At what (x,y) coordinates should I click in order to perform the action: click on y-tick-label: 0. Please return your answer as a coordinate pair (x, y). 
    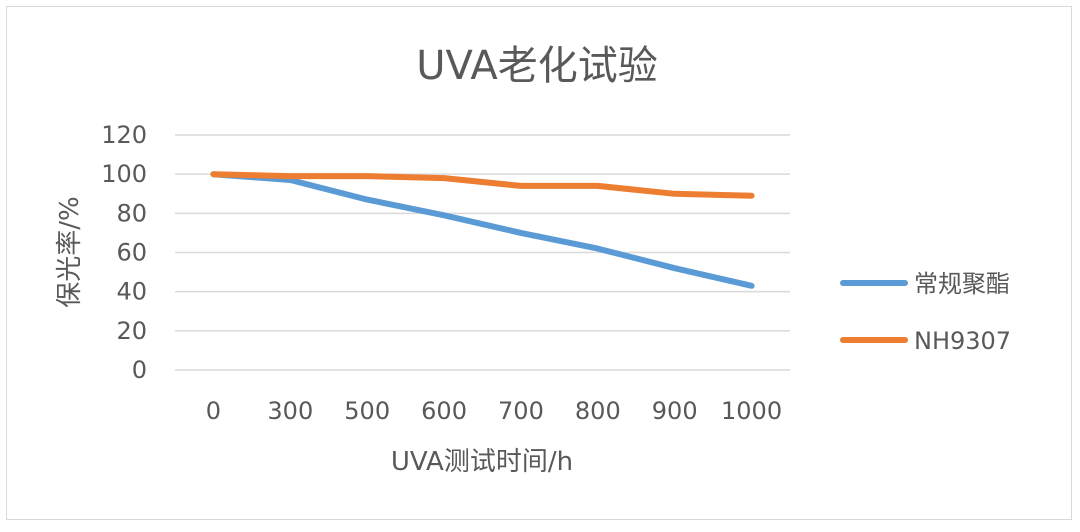
    Looking at the image, I should click on (139, 370).